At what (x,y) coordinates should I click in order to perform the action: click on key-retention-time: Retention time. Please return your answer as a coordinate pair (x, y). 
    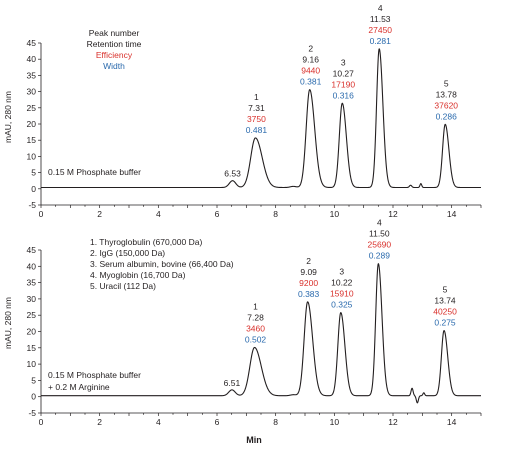
    Looking at the image, I should click on (114, 44).